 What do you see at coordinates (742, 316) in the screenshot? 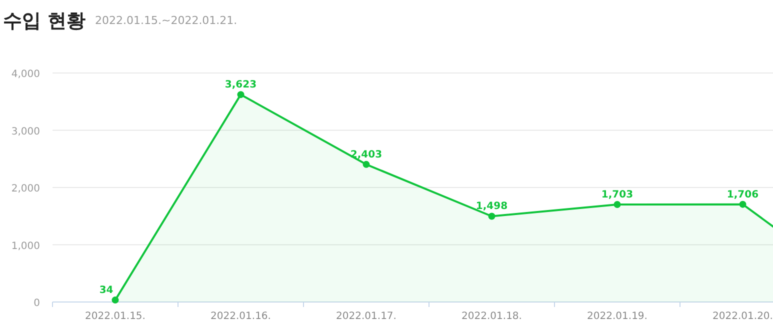
I see `x-tick-label: 2022.01.20.` at bounding box center [742, 316].